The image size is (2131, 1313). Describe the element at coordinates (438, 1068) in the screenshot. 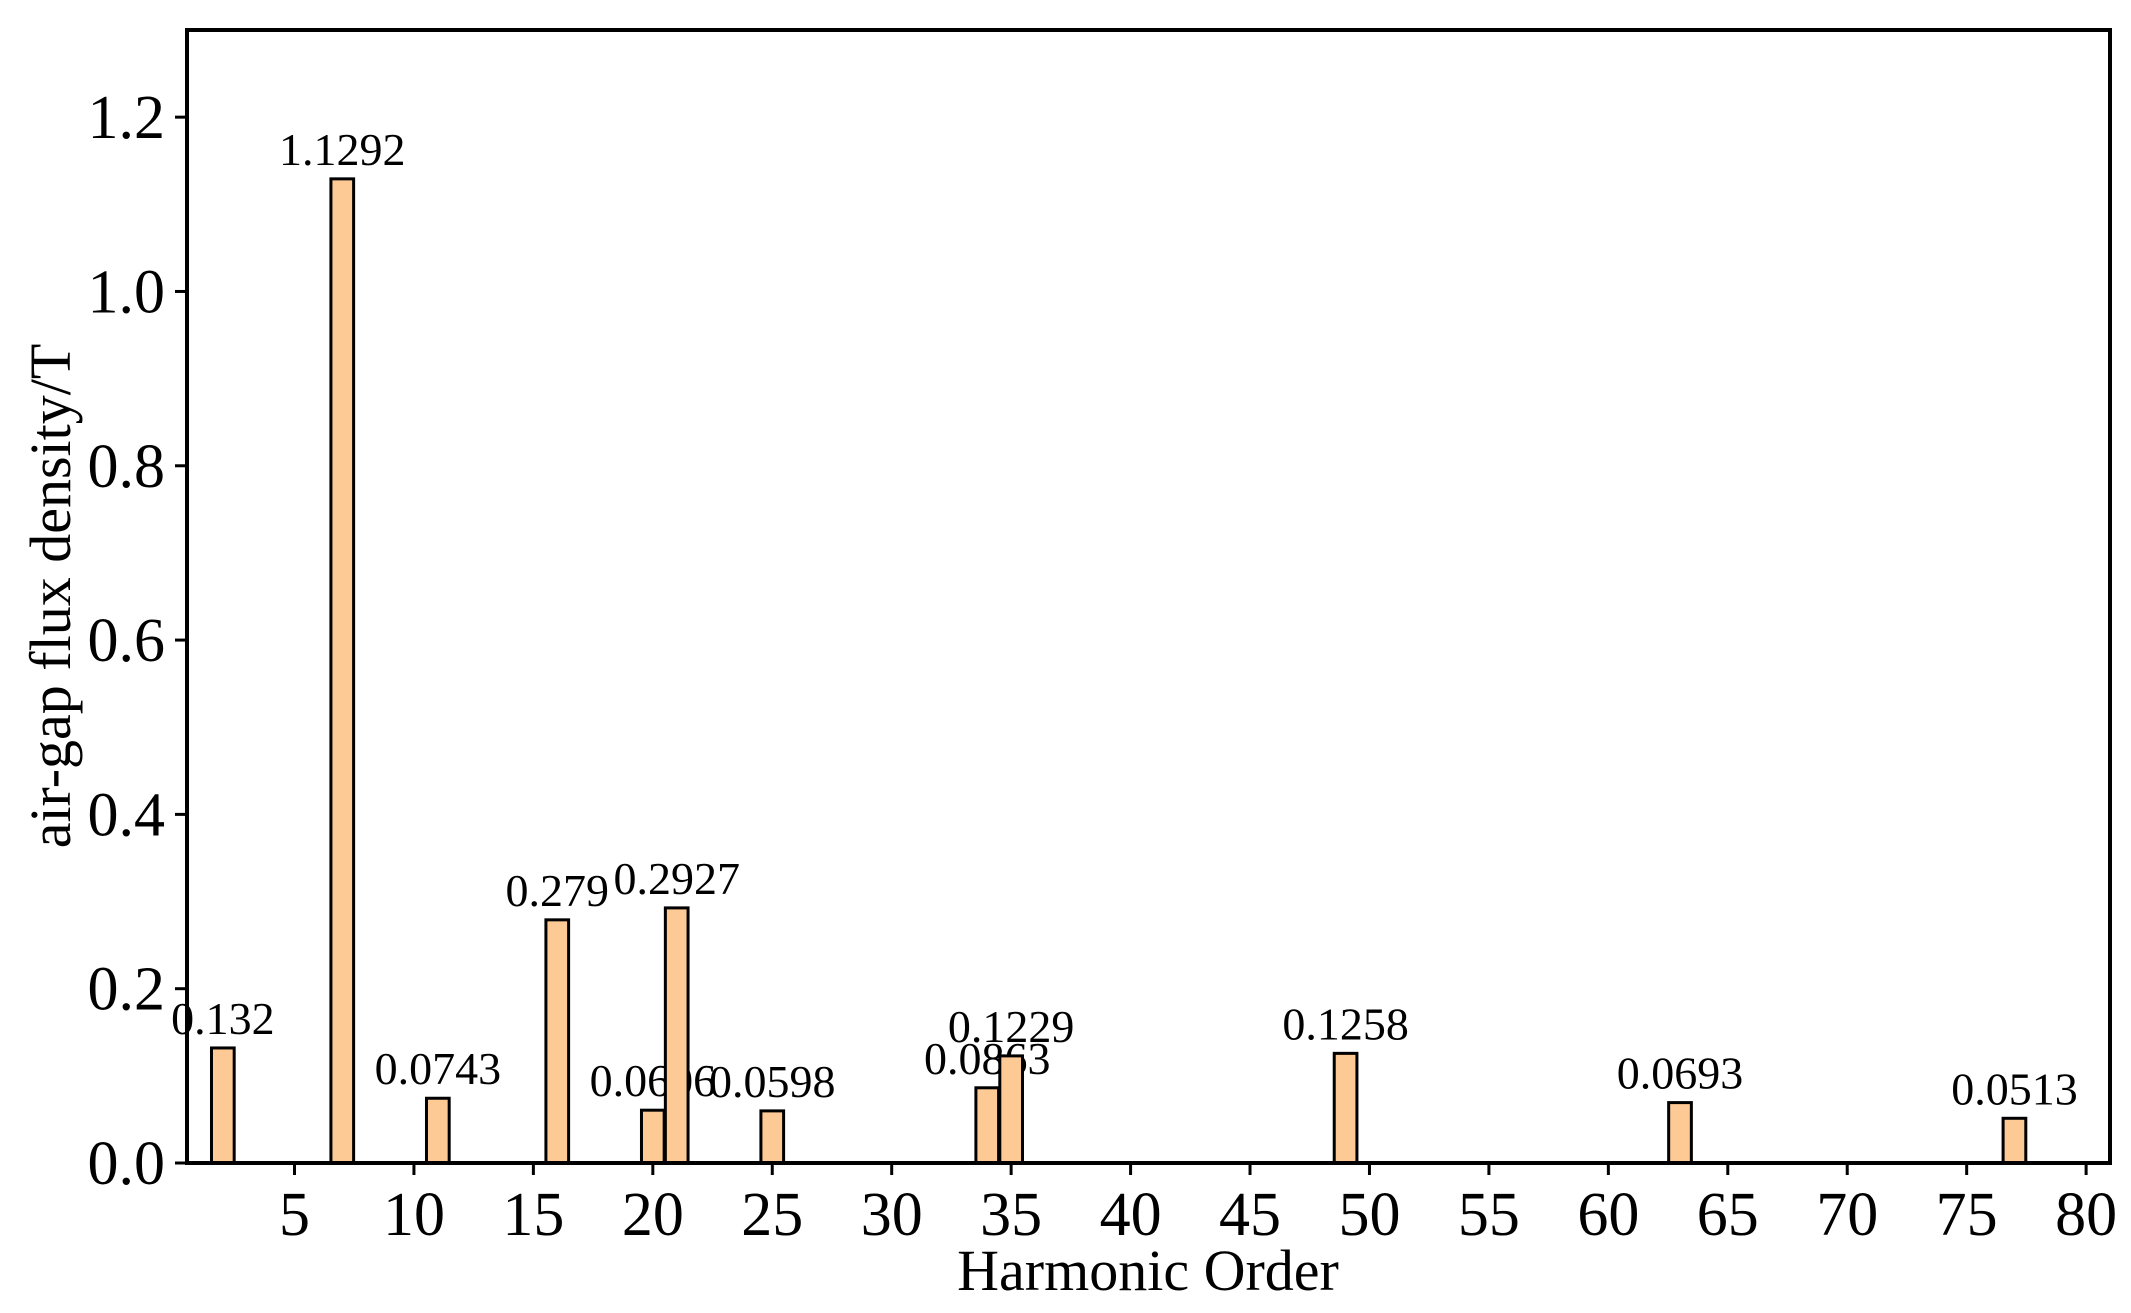

I see `value-label: 0.0743` at that location.